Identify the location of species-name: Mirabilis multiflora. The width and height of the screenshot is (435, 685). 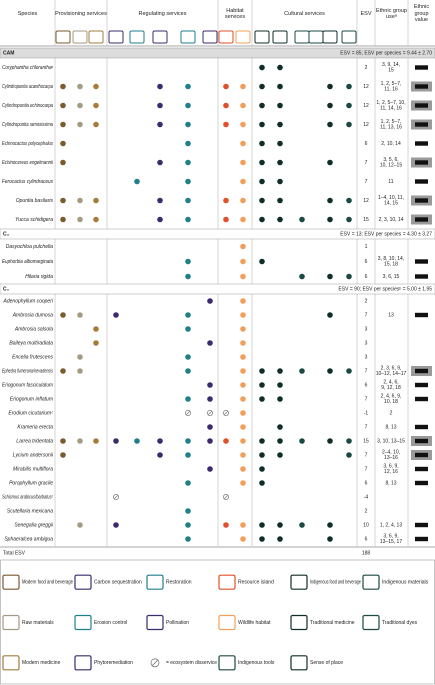
(33, 469).